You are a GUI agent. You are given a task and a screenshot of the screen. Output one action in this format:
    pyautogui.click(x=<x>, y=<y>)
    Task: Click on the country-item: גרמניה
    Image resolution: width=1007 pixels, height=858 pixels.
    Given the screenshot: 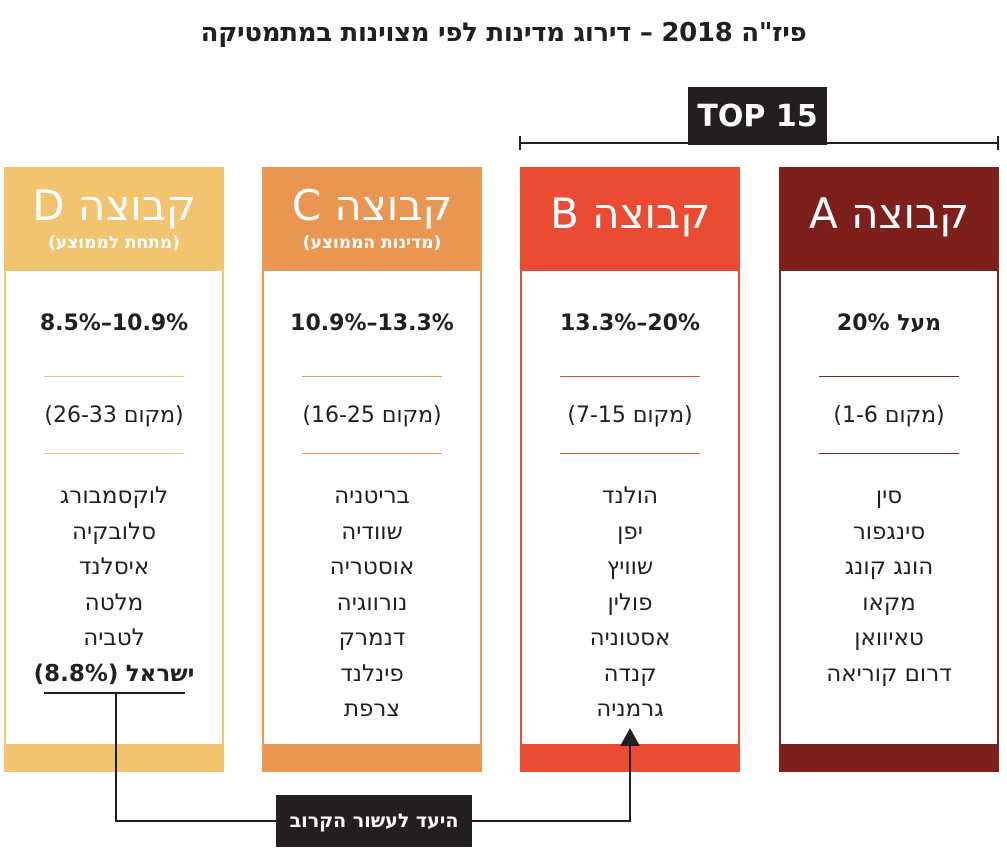 What is the action you would take?
    pyautogui.click(x=630, y=709)
    